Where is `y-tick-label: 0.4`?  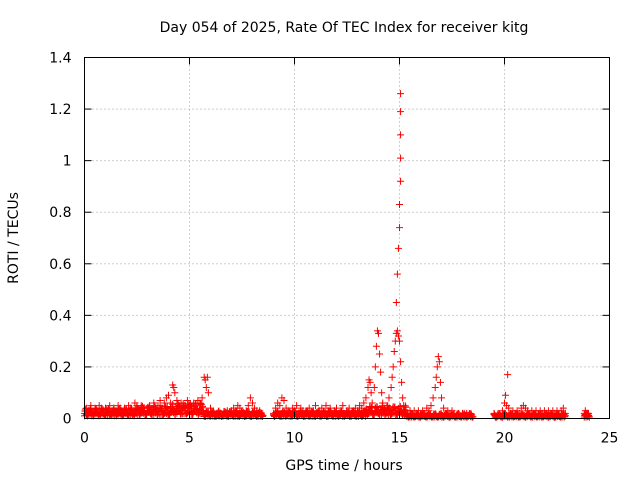 y-tick-label: 0.4 is located at coordinates (60, 316).